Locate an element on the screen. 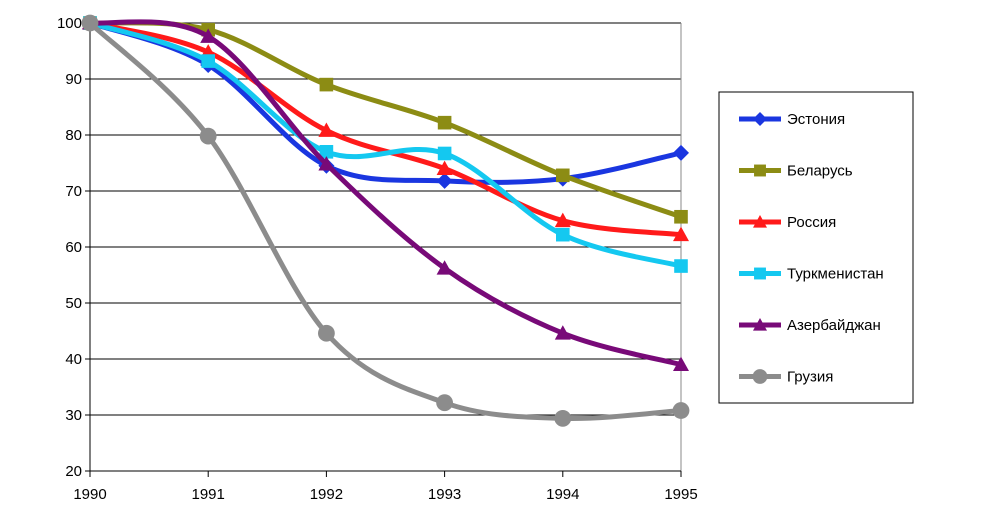 The height and width of the screenshot is (519, 1000). legend-entry: Беларусь is located at coordinates (796, 171).